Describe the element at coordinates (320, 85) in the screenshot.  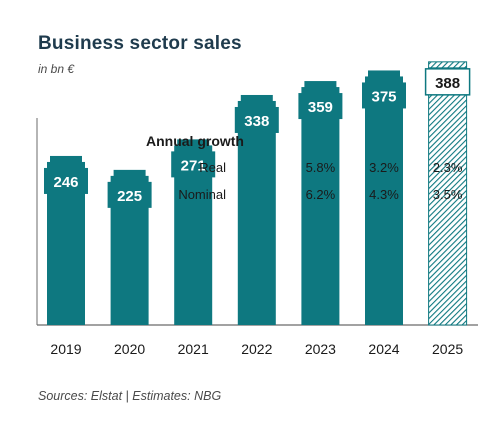
I see `bar-cap-2023` at that location.